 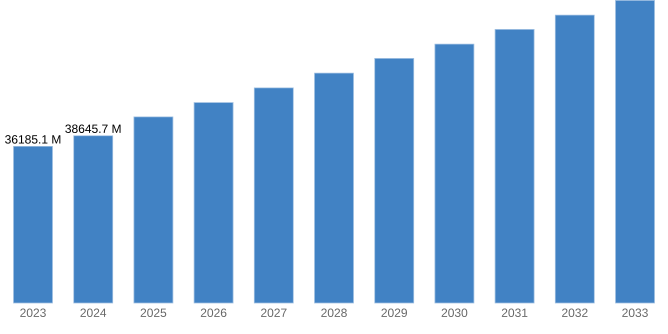 What do you see at coordinates (334, 313) in the screenshot?
I see `x-tick-label: 2028` at bounding box center [334, 313].